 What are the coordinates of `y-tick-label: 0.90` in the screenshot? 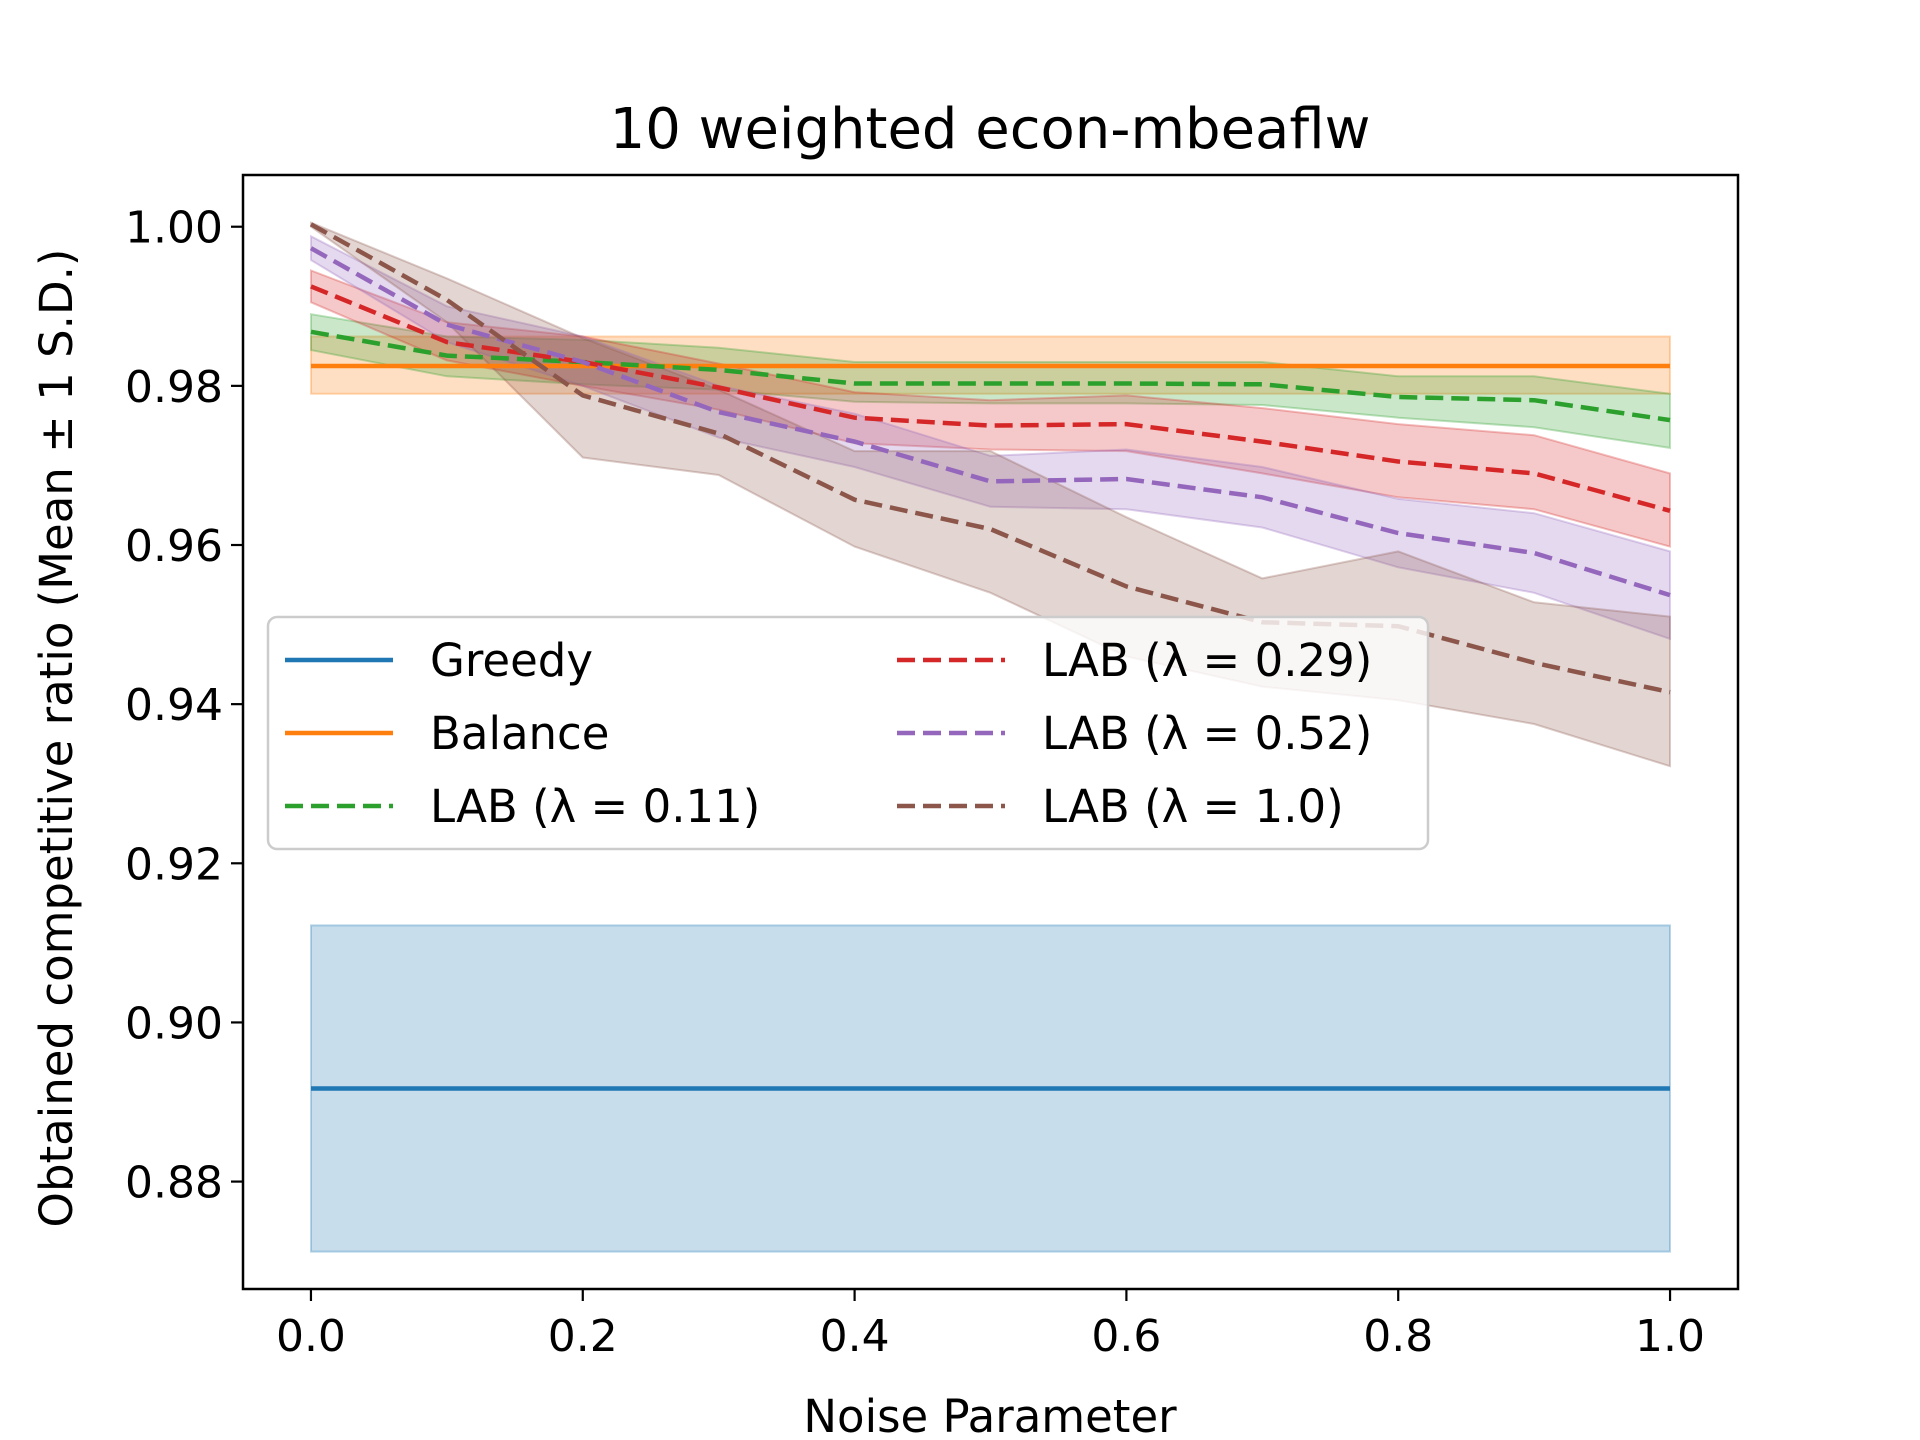 It's located at (174, 1023).